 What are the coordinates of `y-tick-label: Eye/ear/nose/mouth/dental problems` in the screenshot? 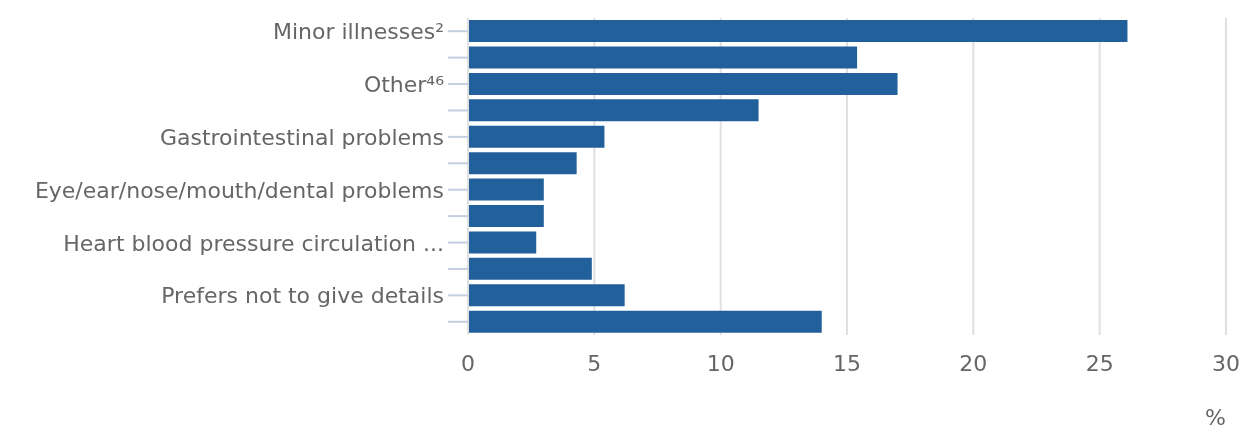 It's located at (239, 190).